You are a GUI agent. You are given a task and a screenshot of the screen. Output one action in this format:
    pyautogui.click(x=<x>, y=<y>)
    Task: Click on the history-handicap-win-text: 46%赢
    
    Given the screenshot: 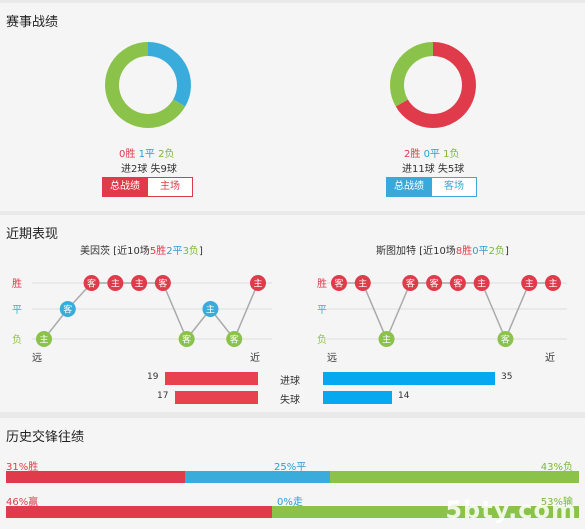 What is the action you would take?
    pyautogui.click(x=22, y=502)
    